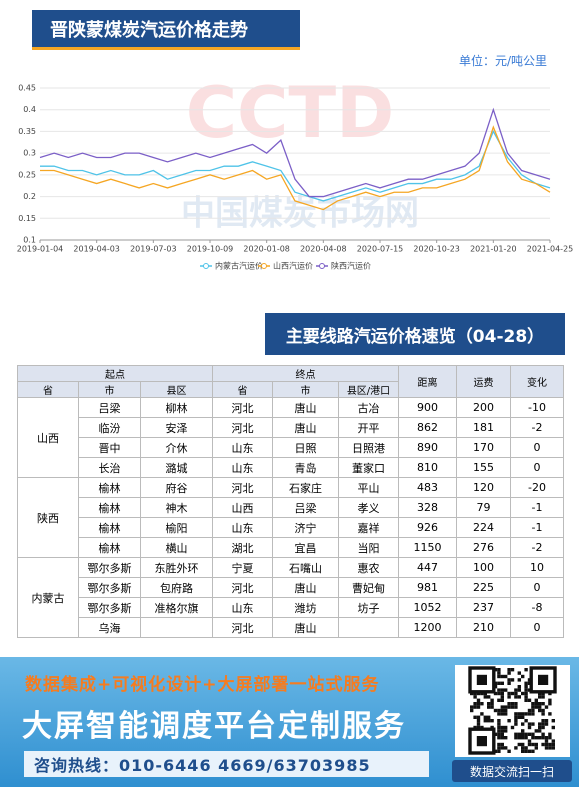 Image resolution: width=579 pixels, height=787 pixels. I want to click on watermark-text: 中国煤炭市场网, so click(300, 214).